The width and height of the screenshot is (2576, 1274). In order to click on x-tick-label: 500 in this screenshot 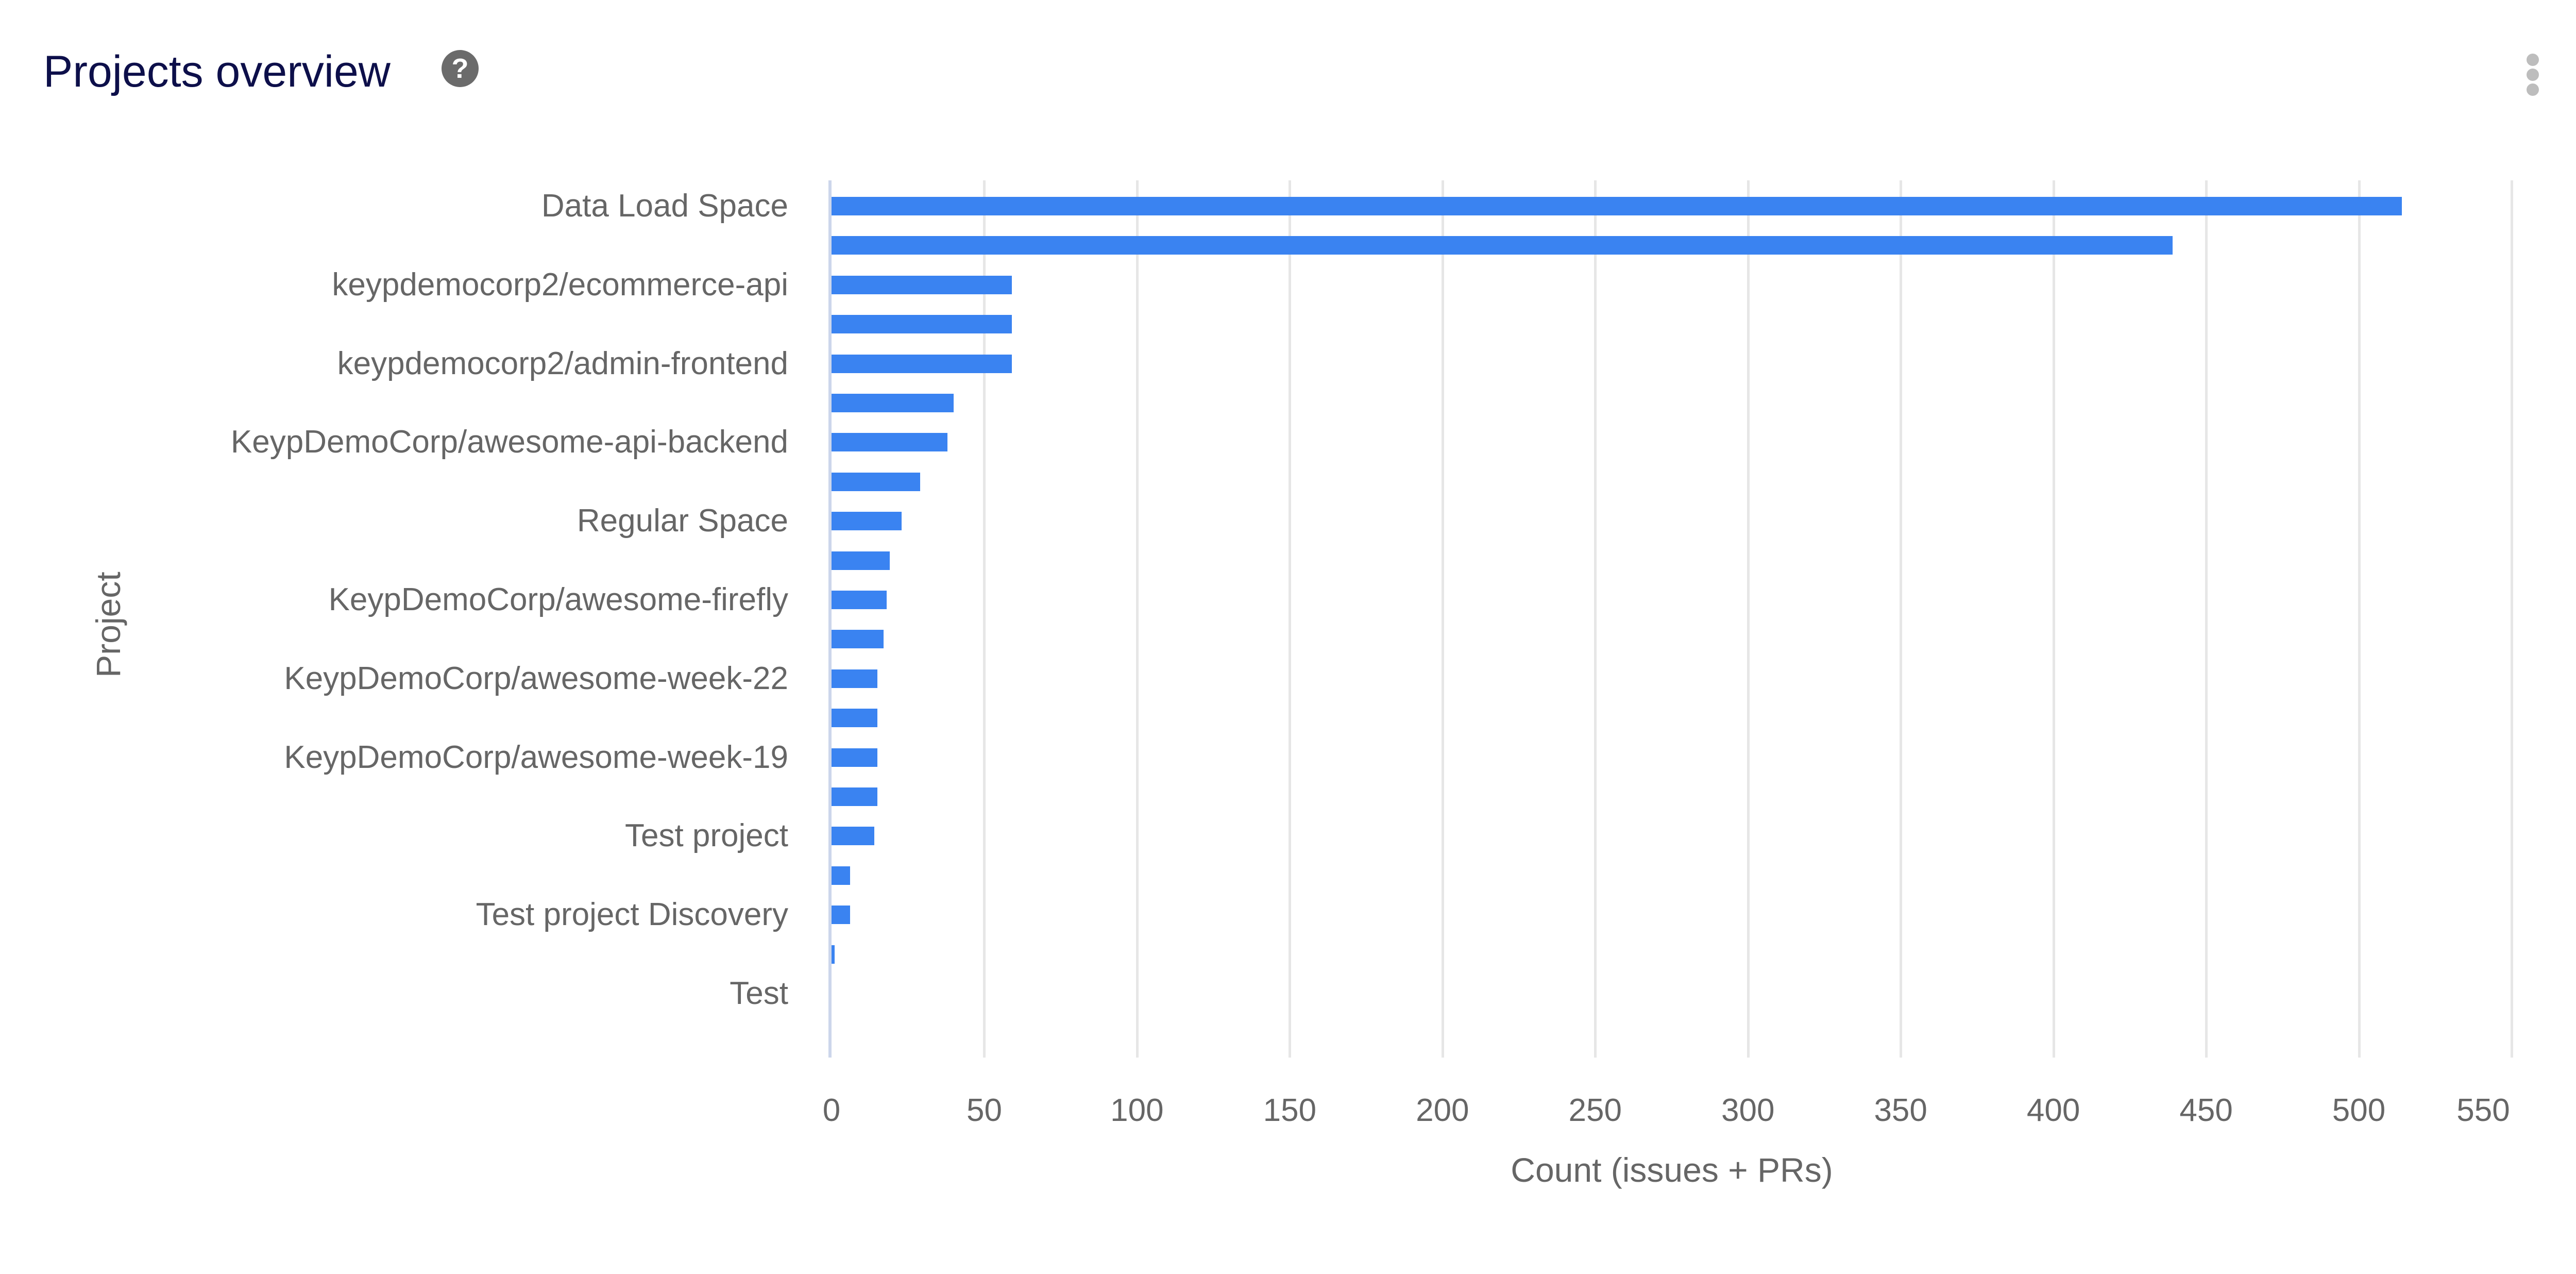, I will do `click(2359, 1110)`.